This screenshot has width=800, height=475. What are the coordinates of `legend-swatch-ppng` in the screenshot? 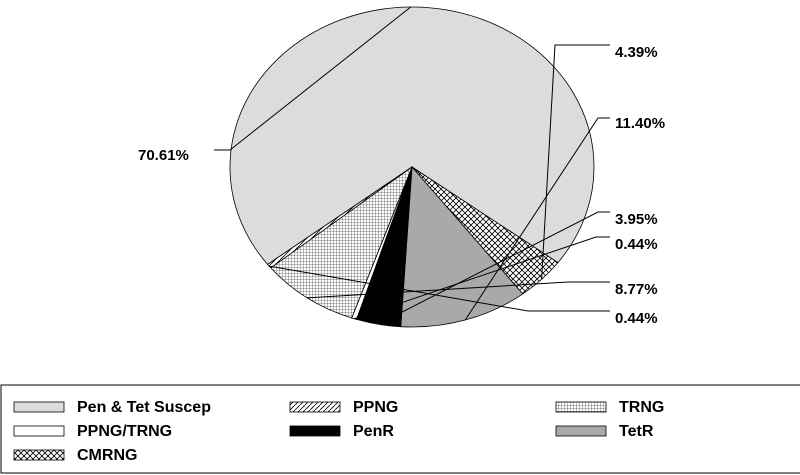 It's located at (315, 407).